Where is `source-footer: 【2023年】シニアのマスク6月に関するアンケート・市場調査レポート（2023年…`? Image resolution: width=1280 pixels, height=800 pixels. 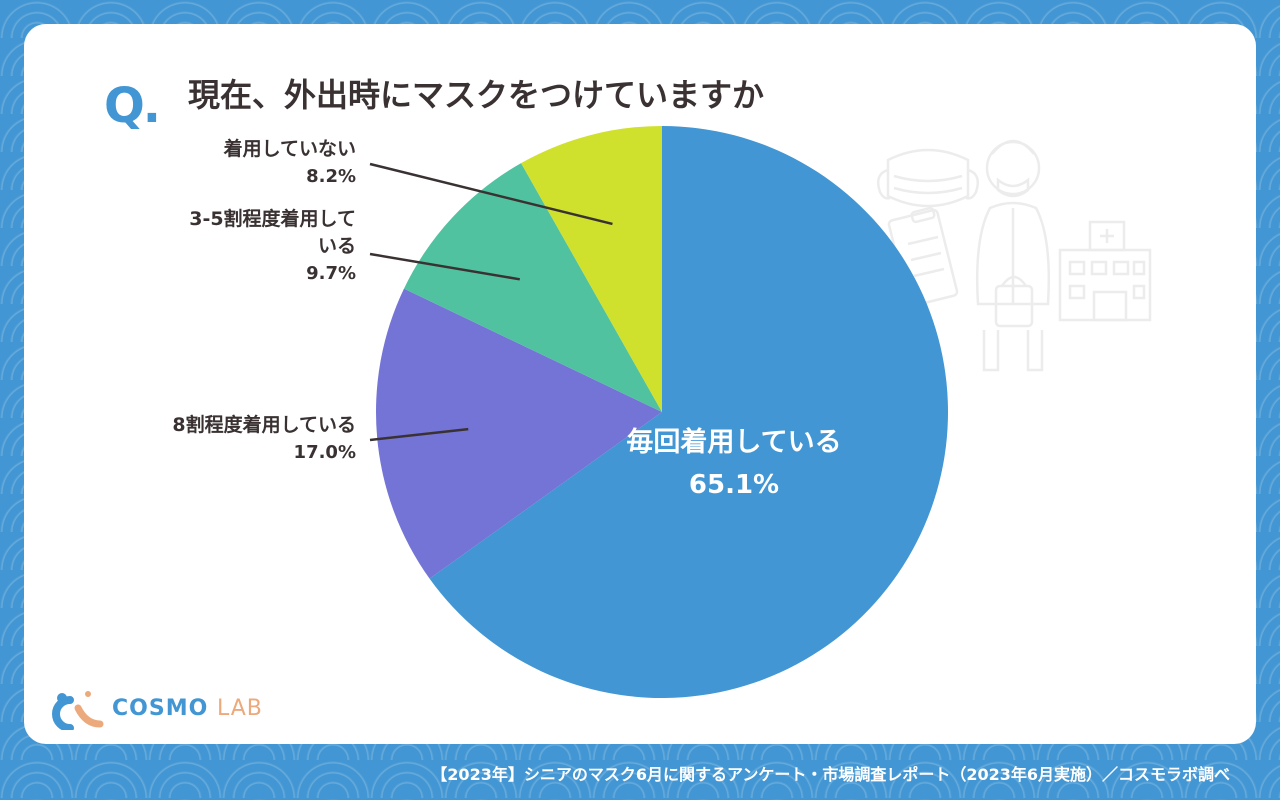 source-footer: 【2023年】シニアのマスク6月に関するアンケート・市場調査レポート（2023年… is located at coordinates (830, 774).